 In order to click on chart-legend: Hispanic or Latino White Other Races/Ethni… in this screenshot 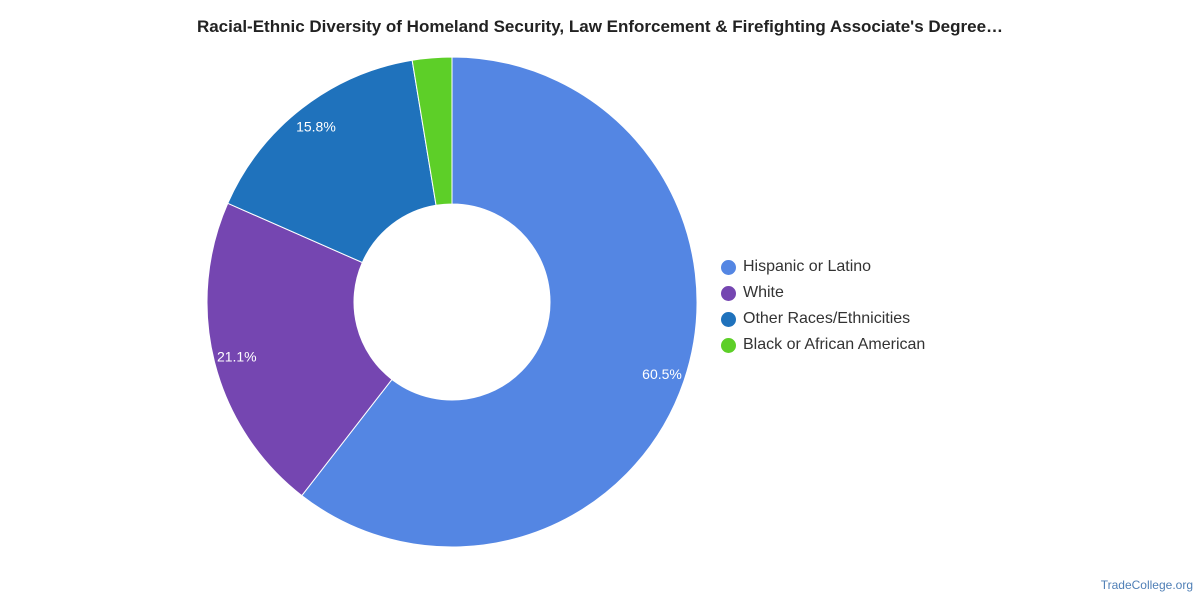, I will do `click(823, 306)`.